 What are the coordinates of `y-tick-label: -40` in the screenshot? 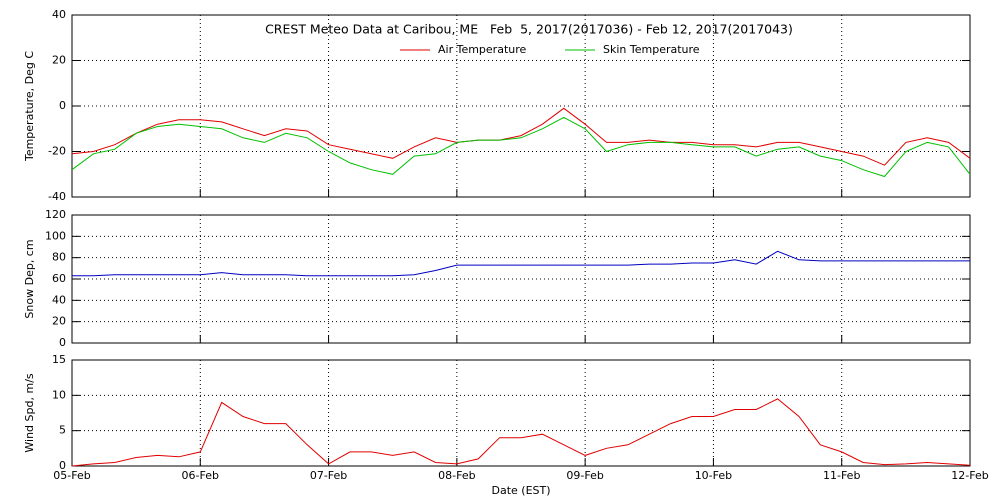 It's located at (57, 196).